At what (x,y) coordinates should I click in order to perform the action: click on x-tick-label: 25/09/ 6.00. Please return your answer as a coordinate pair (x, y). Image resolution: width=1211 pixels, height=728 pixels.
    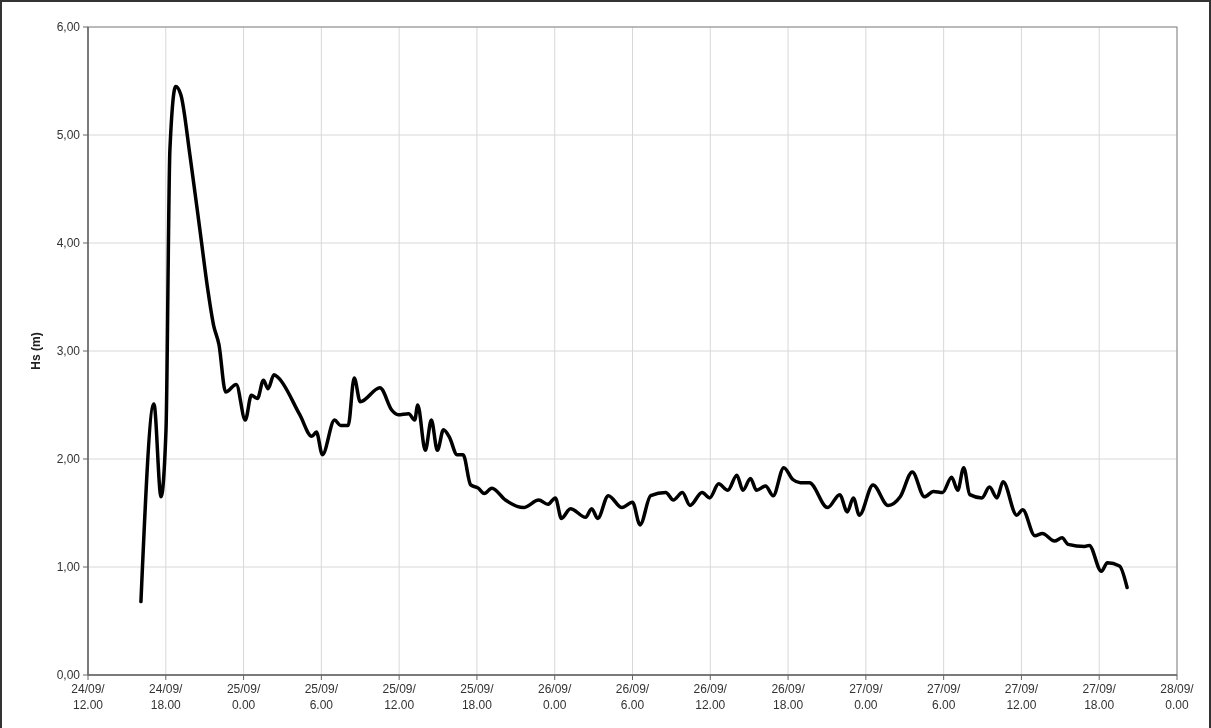
    Looking at the image, I should click on (321, 697).